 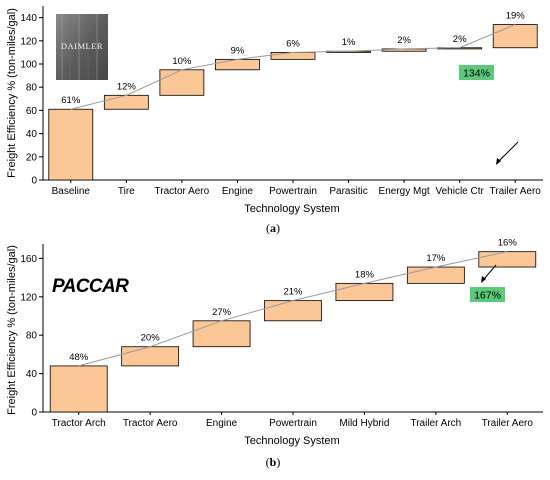 What do you see at coordinates (126, 191) in the screenshot?
I see `chart-a-category-label: Tire` at bounding box center [126, 191].